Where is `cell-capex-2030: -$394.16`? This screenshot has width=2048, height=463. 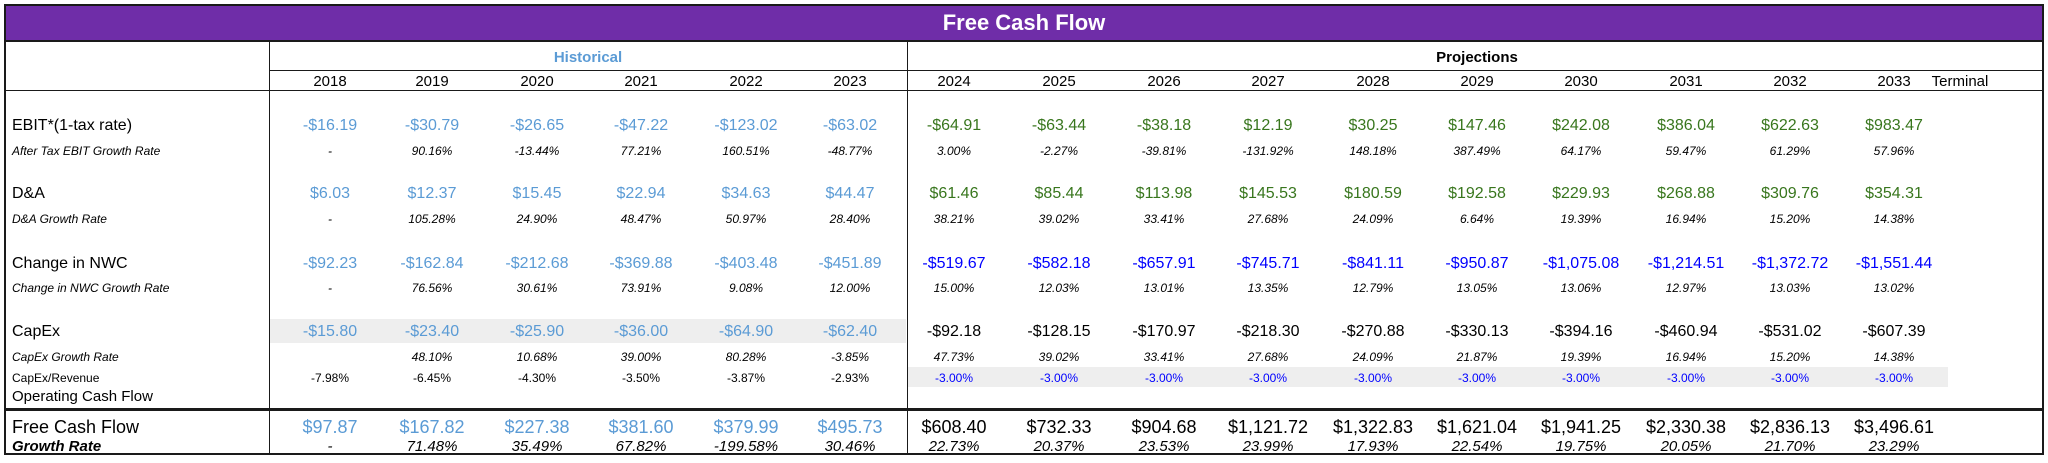 cell-capex-2030: -$394.16 is located at coordinates (1581, 331).